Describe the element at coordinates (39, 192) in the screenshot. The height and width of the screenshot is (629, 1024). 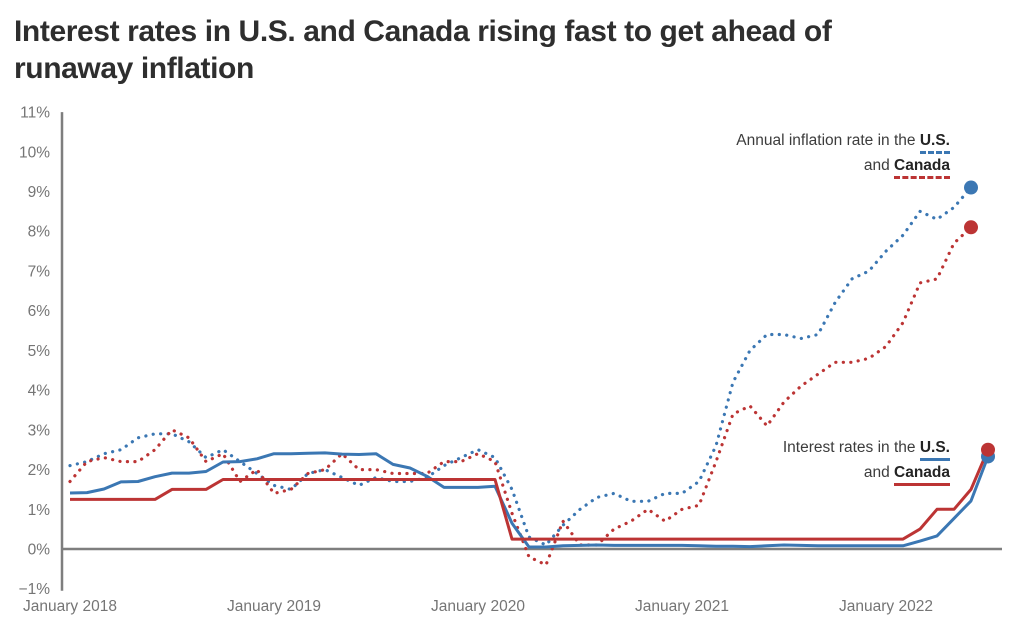
I see `y-axis-tick-label: 9%` at that location.